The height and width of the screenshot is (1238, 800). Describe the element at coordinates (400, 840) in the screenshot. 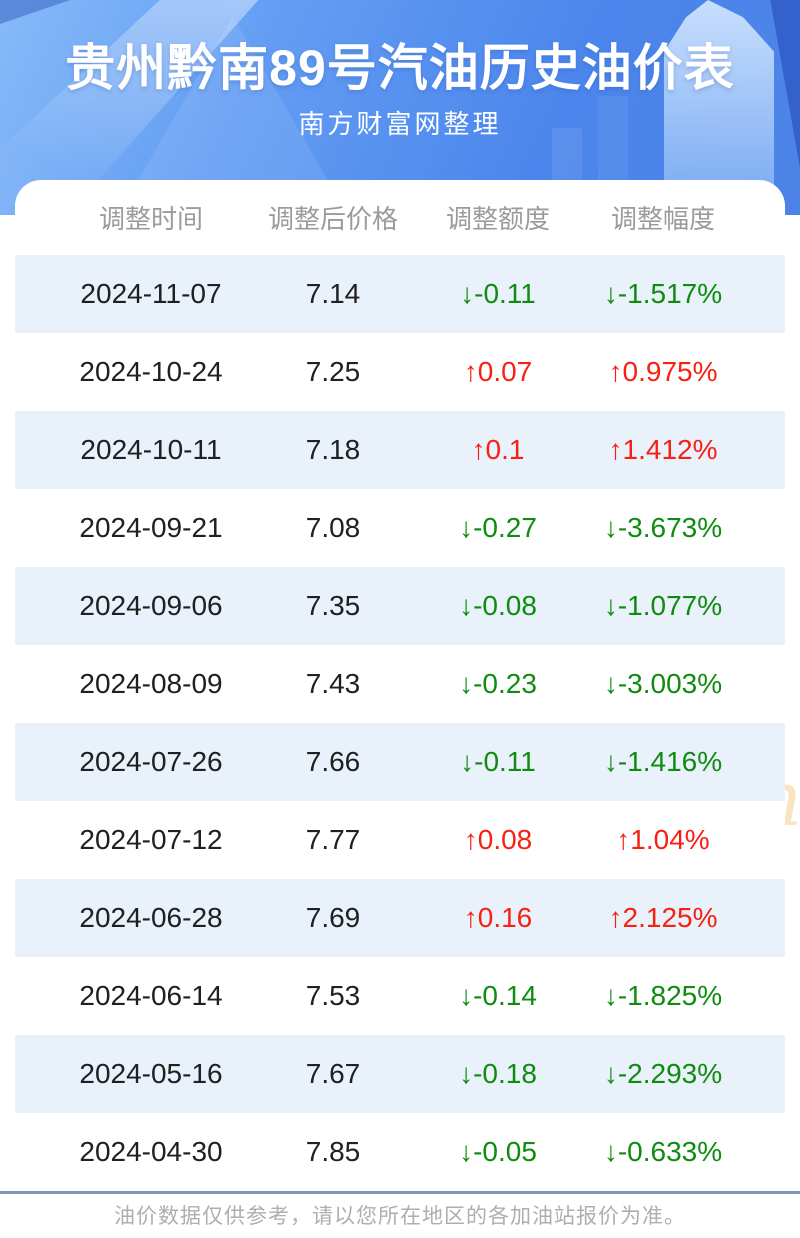

I see `table-row: 2024-07-12 7.77 ↑0.08 ↑1.04%` at that location.